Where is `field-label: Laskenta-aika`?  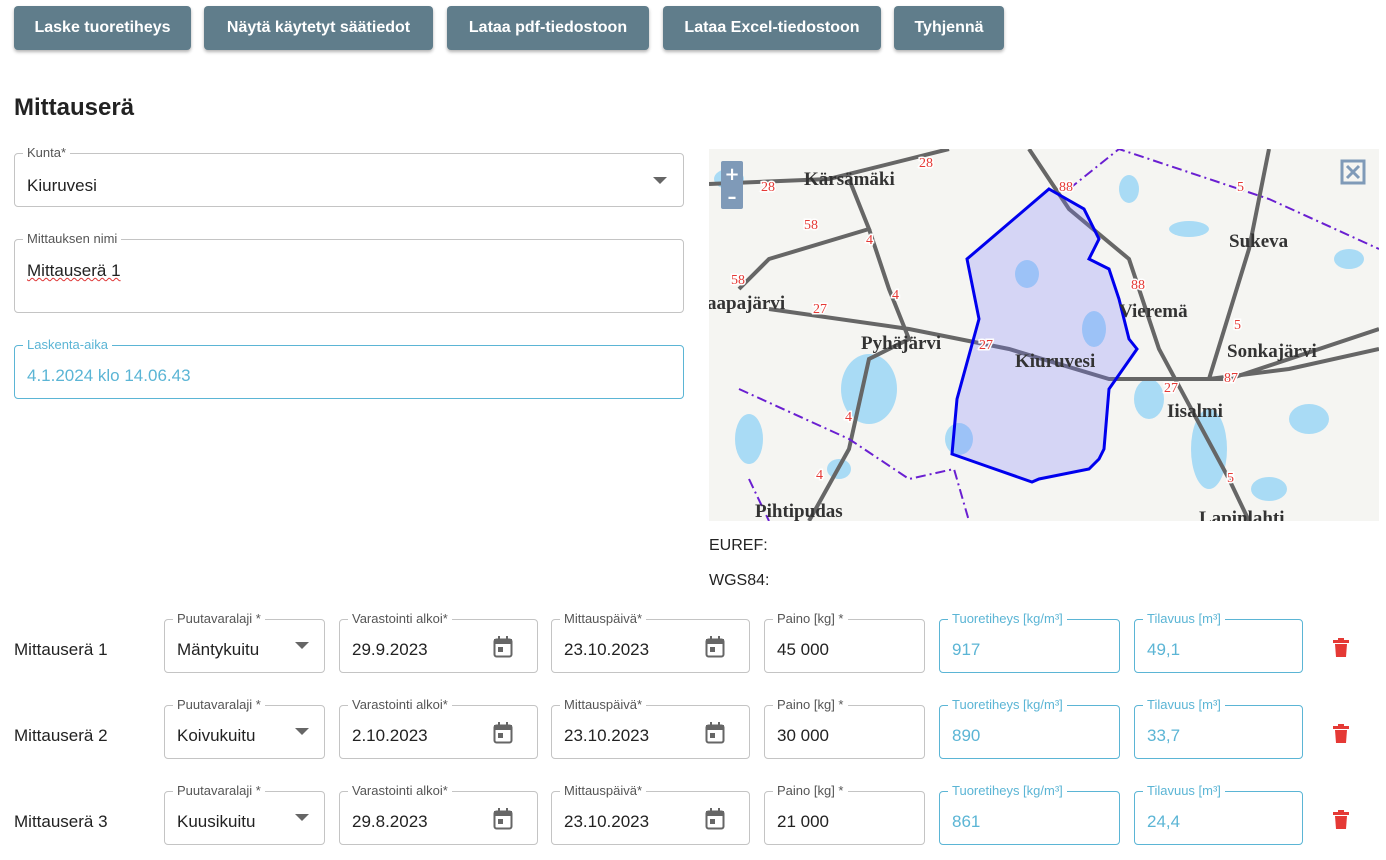
field-label: Laskenta-aika is located at coordinates (67, 344).